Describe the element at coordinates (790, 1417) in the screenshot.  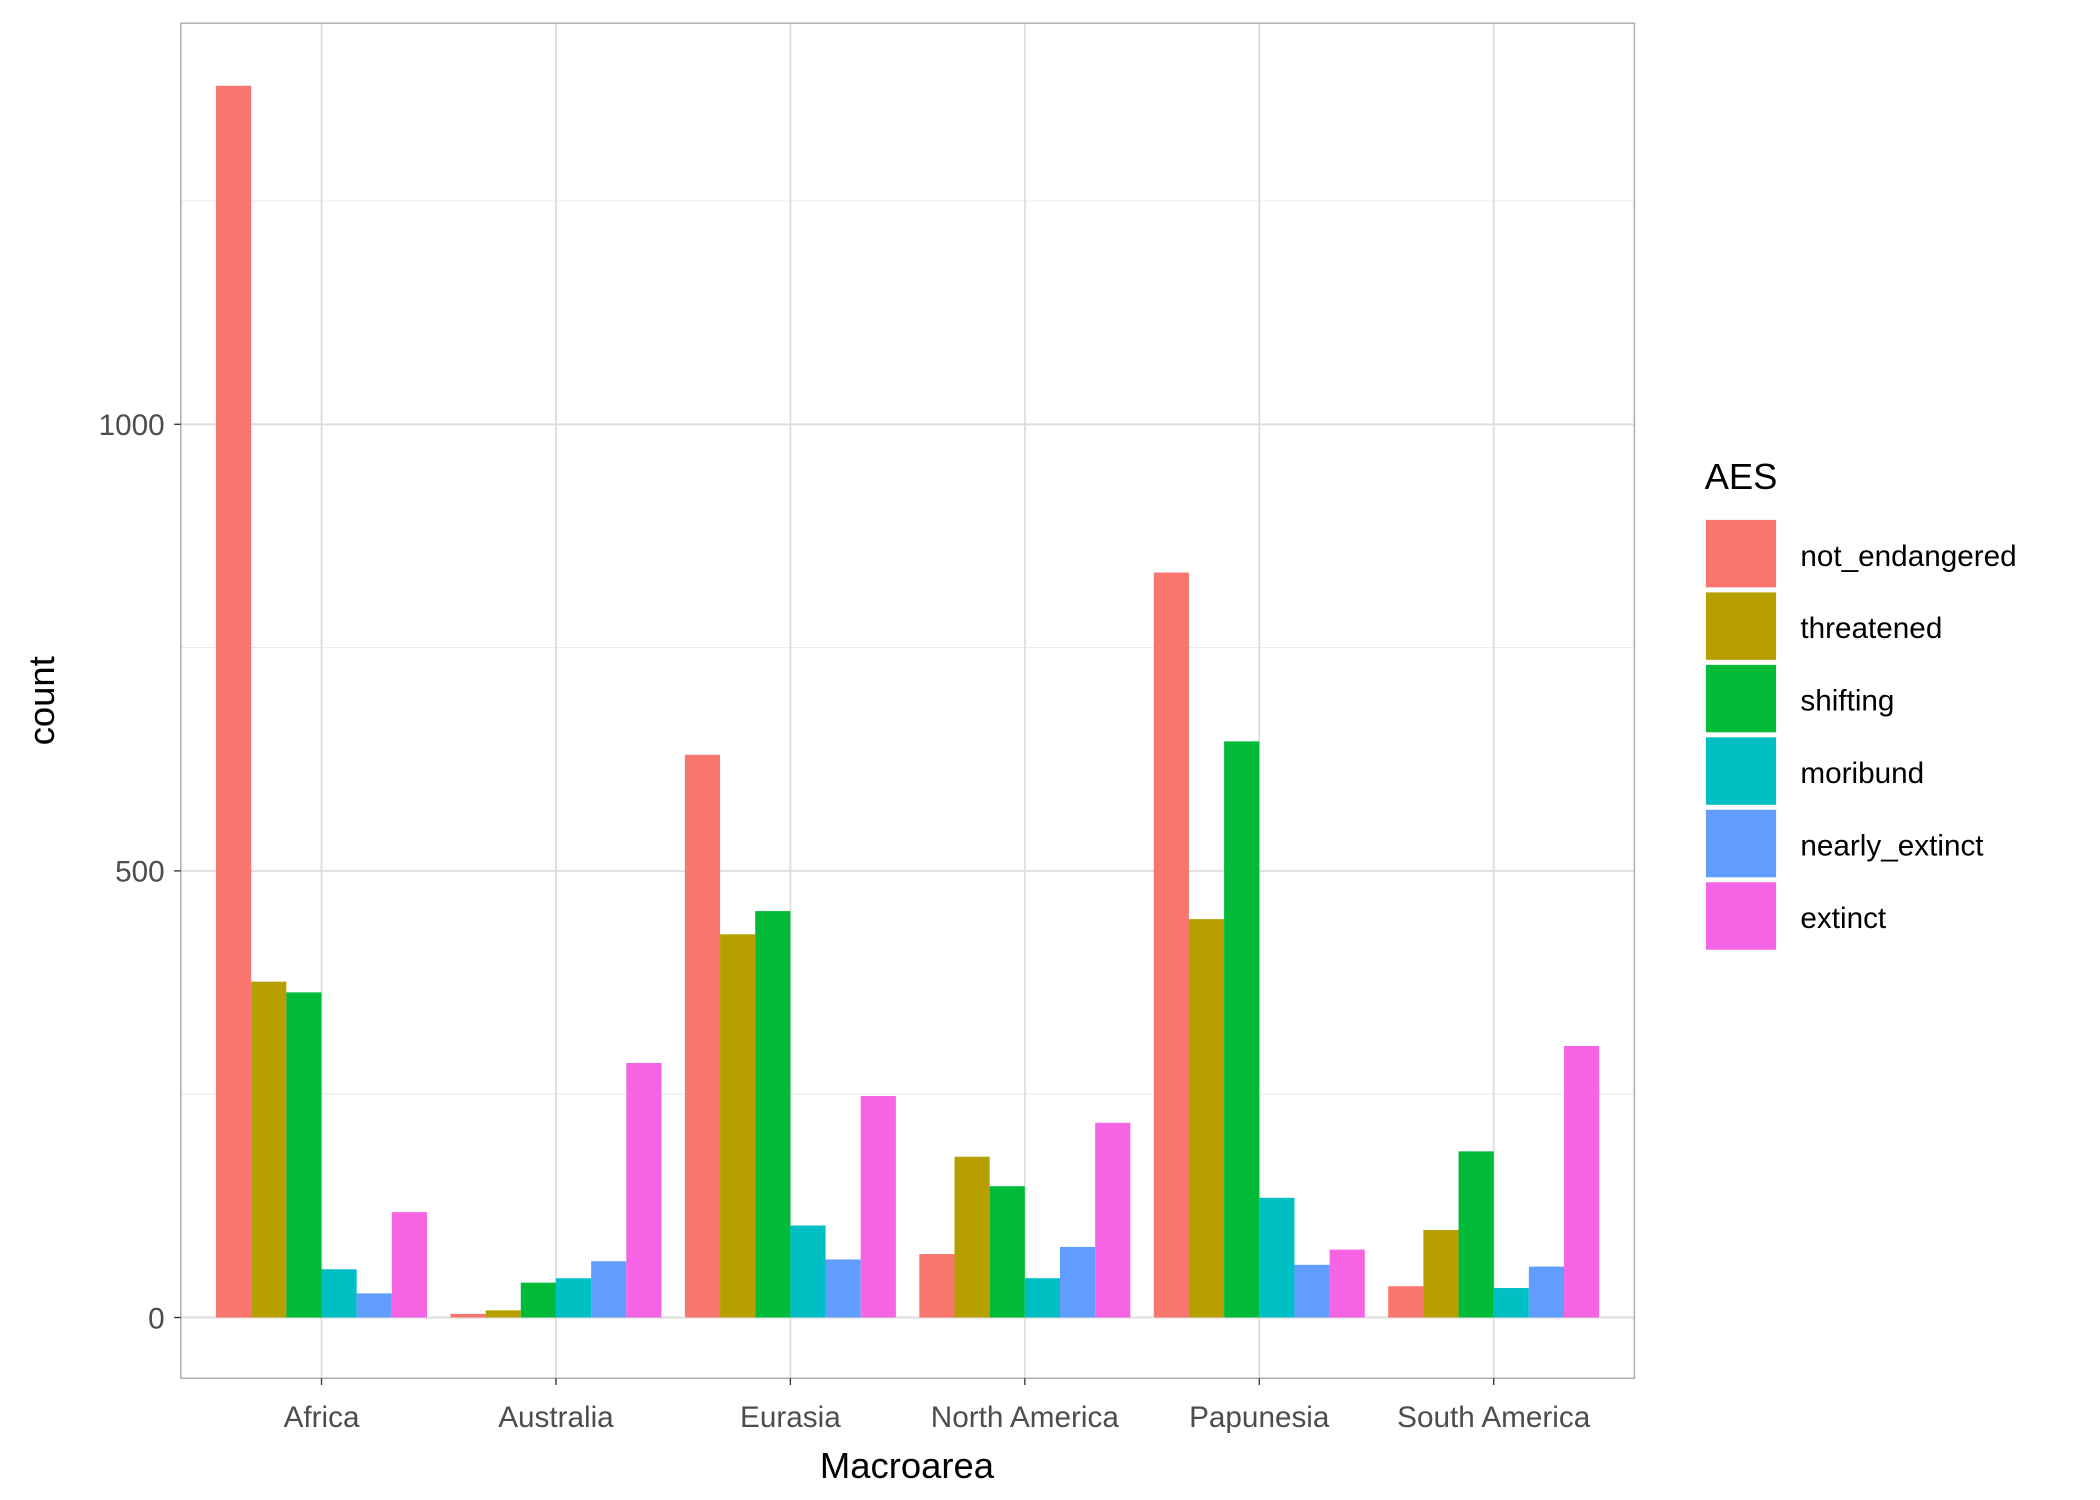
I see `x-tick-label: Eurasia` at that location.